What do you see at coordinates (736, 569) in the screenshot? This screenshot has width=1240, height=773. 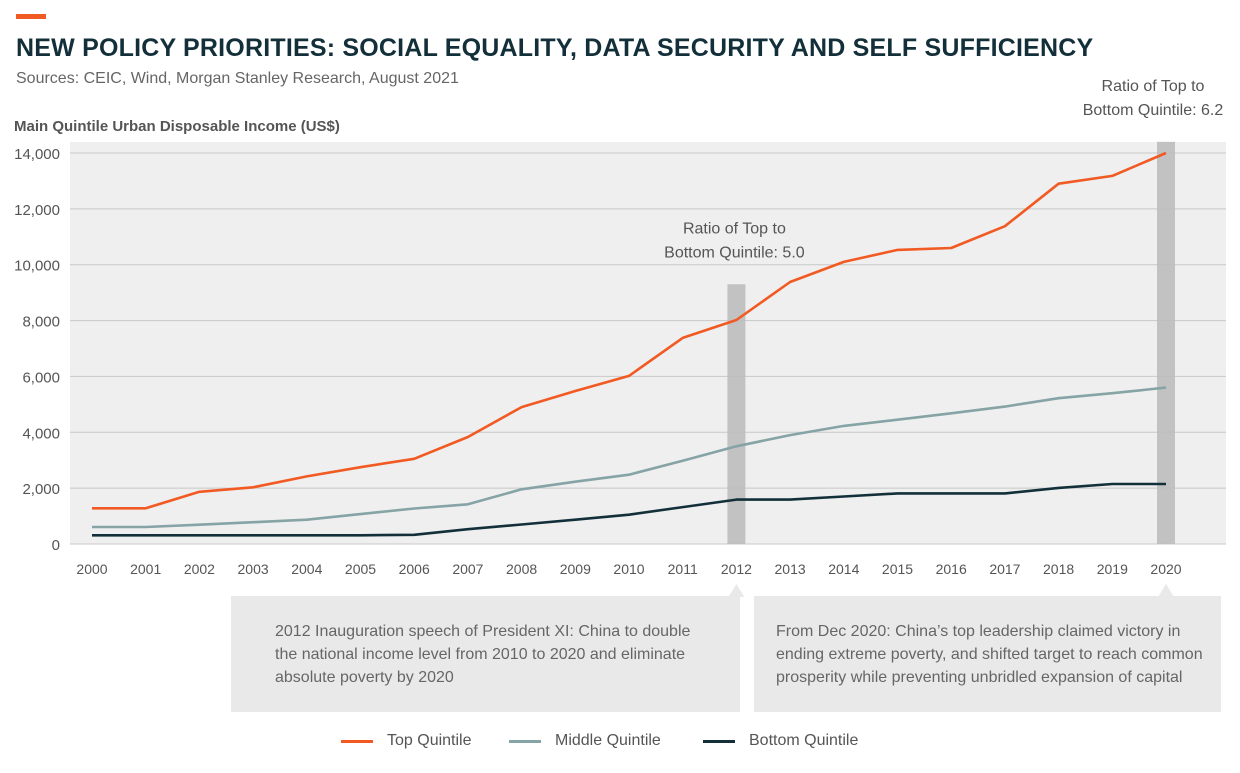 I see `x-tick-label-2012: 2012` at bounding box center [736, 569].